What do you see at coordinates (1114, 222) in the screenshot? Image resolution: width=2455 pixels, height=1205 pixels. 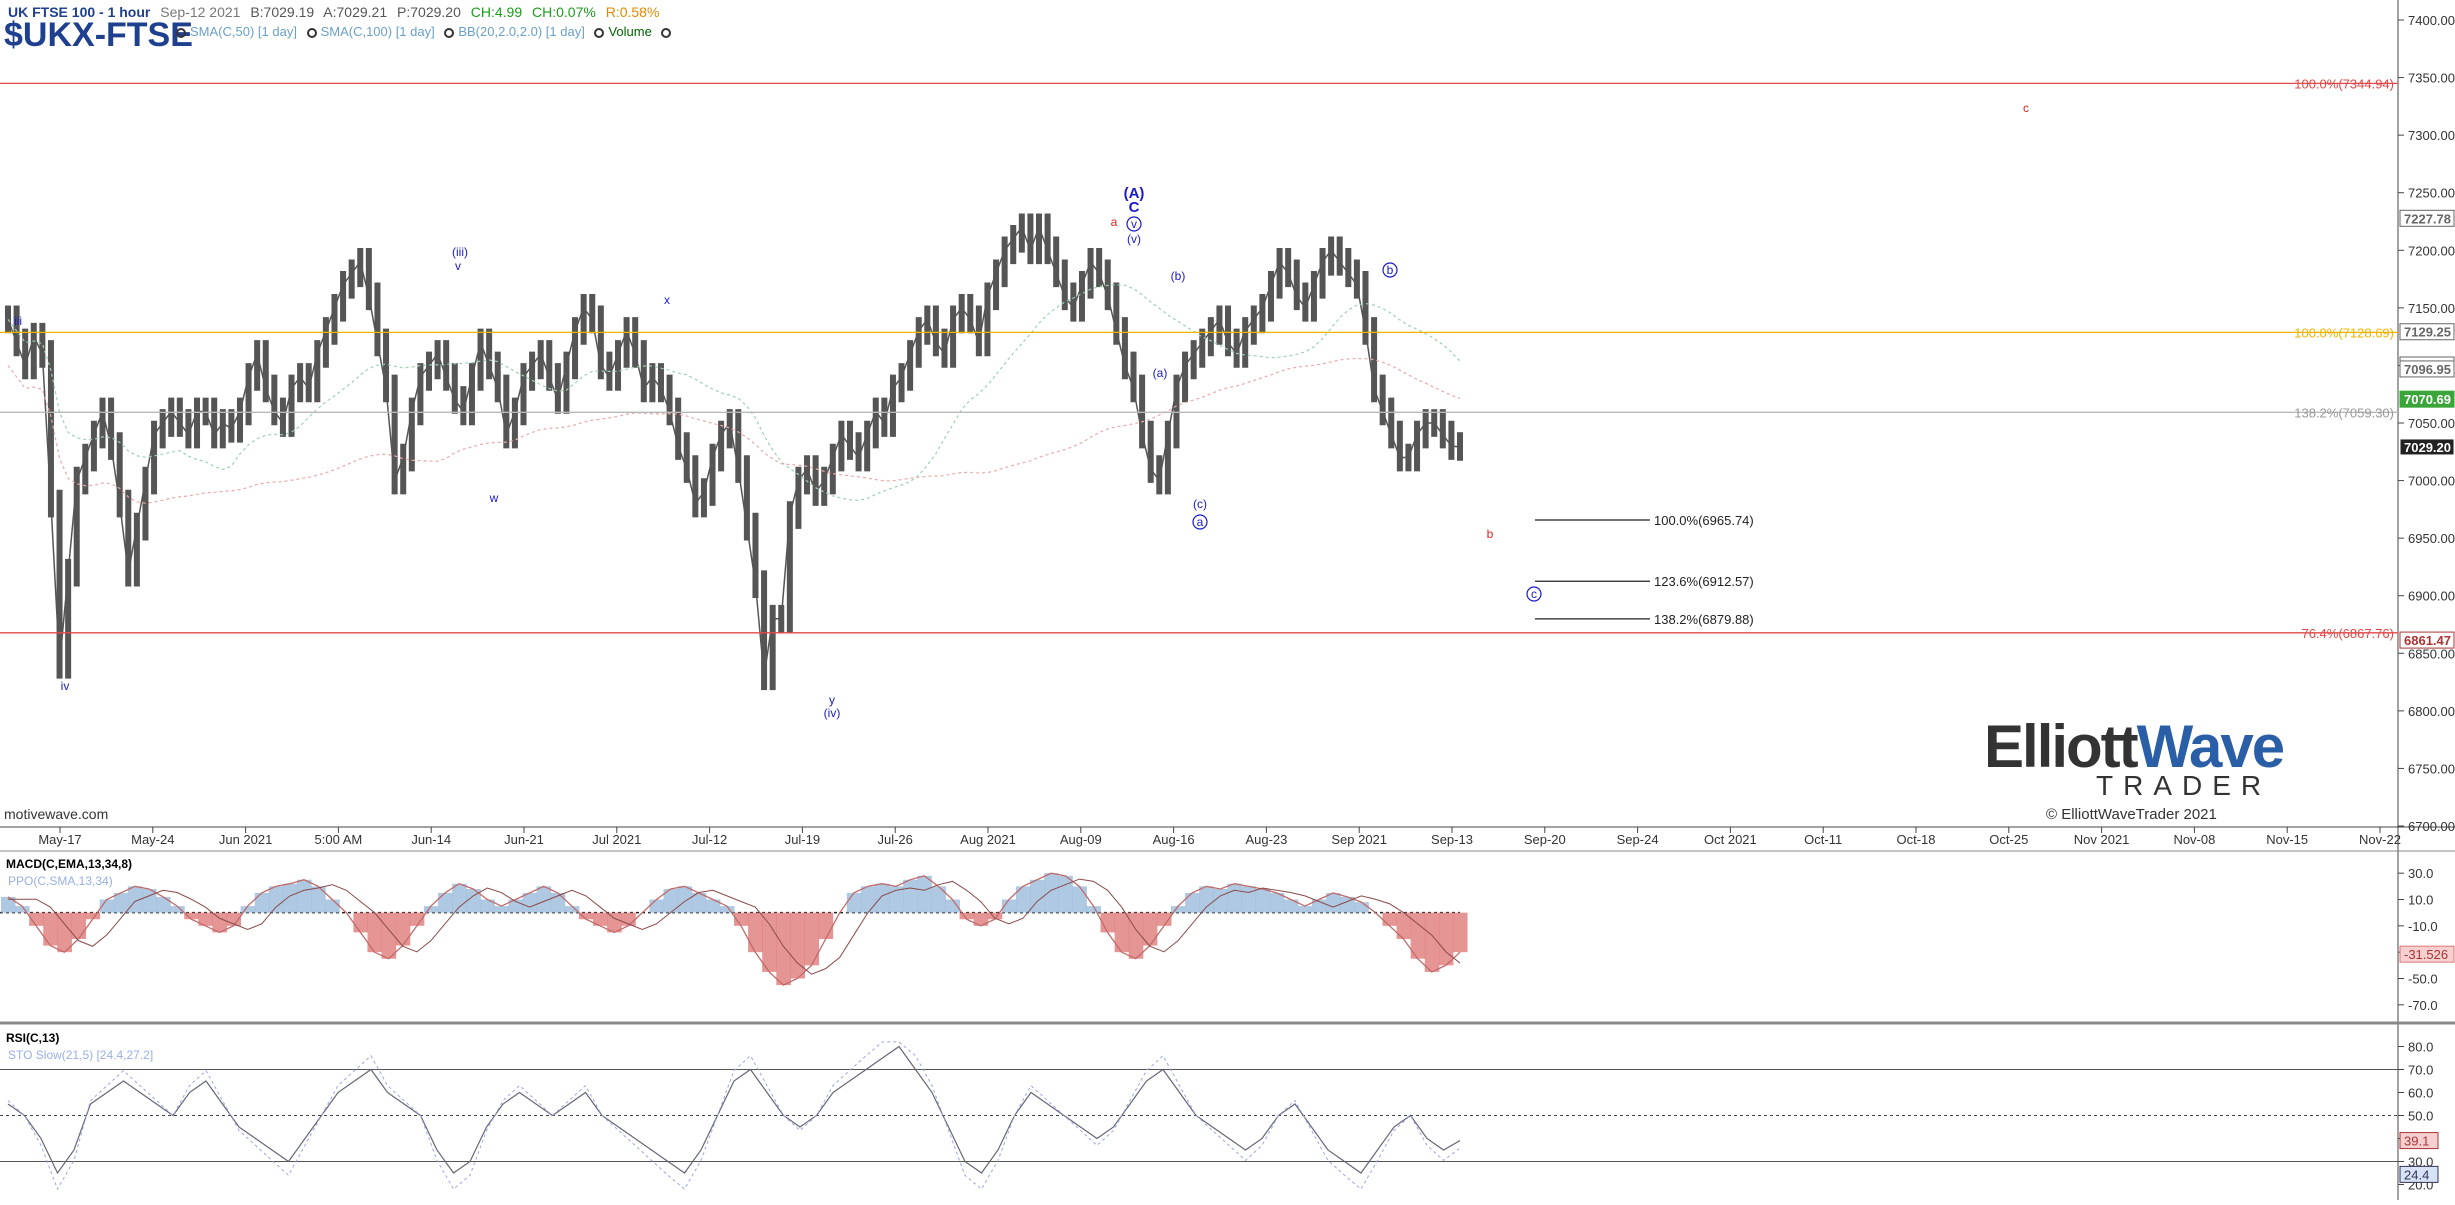 I see `wave-label: a` at bounding box center [1114, 222].